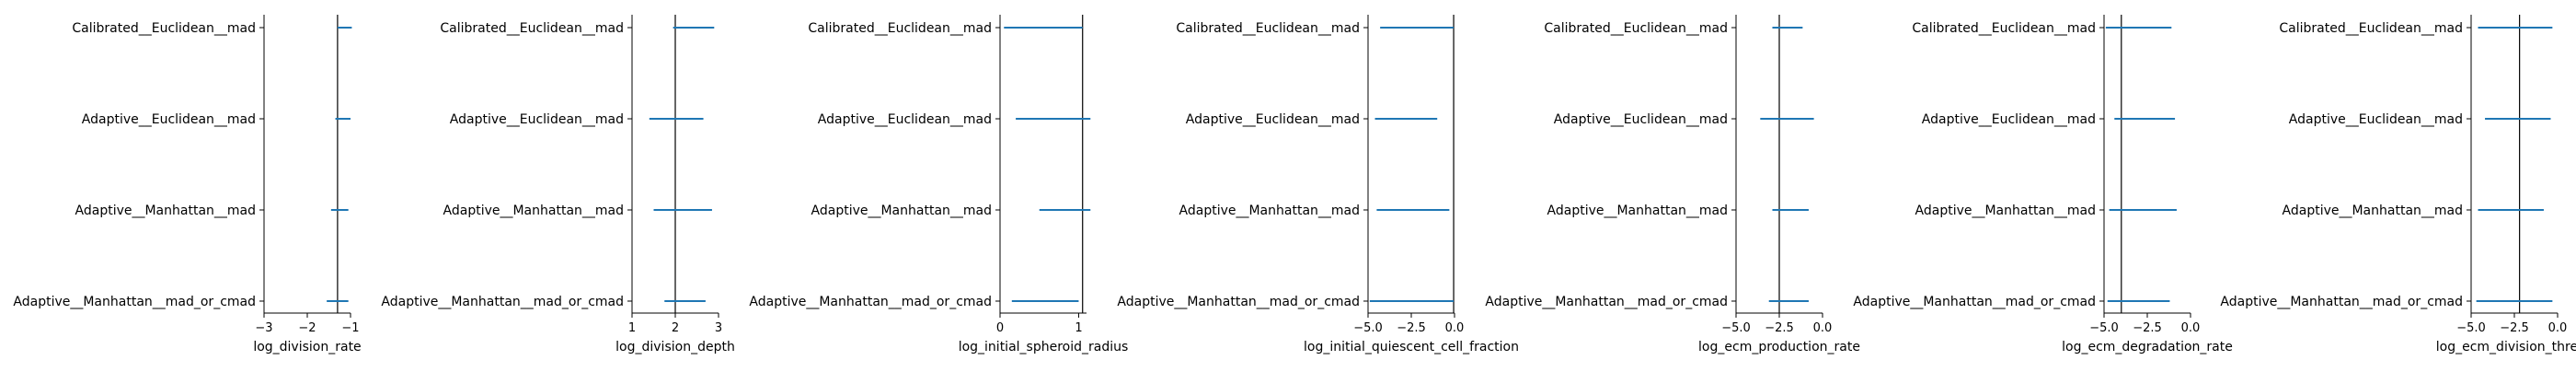  What do you see at coordinates (1000, 328) in the screenshot?
I see `x-tick-label: 0` at bounding box center [1000, 328].